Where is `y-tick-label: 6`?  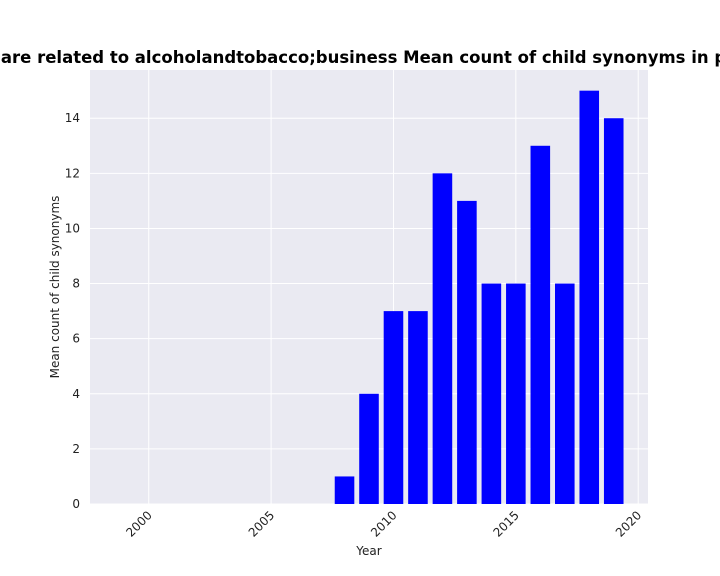
y-tick-label: 6 is located at coordinates (76, 339).